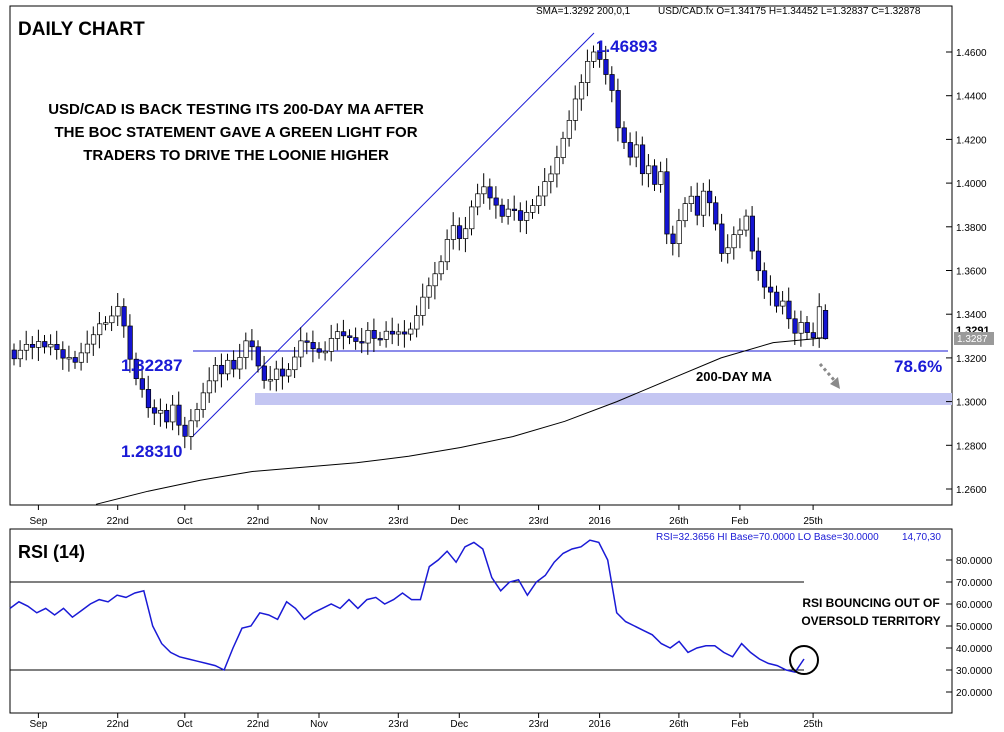 This screenshot has width=1004, height=732. Describe the element at coordinates (974, 338) in the screenshot. I see `close-price-tag-box` at that location.